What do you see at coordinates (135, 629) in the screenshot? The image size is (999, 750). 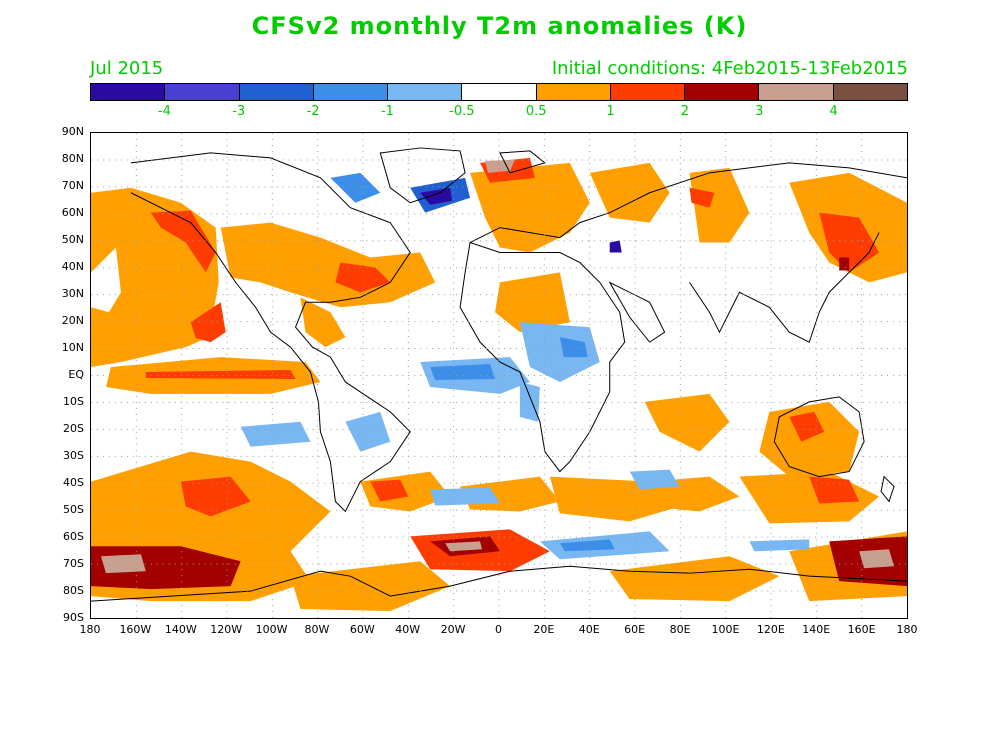 I see `longitude-label: 160W` at bounding box center [135, 629].